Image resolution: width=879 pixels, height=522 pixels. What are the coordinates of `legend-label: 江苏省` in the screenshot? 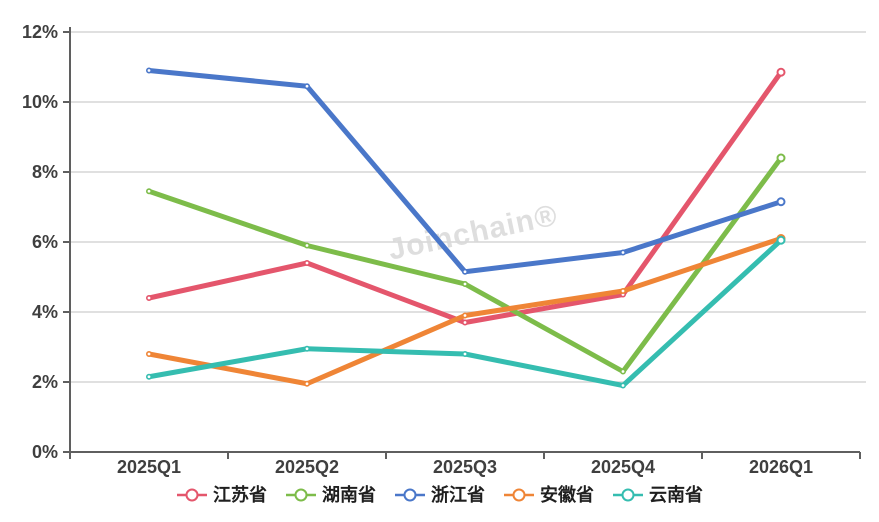 It's located at (240, 495).